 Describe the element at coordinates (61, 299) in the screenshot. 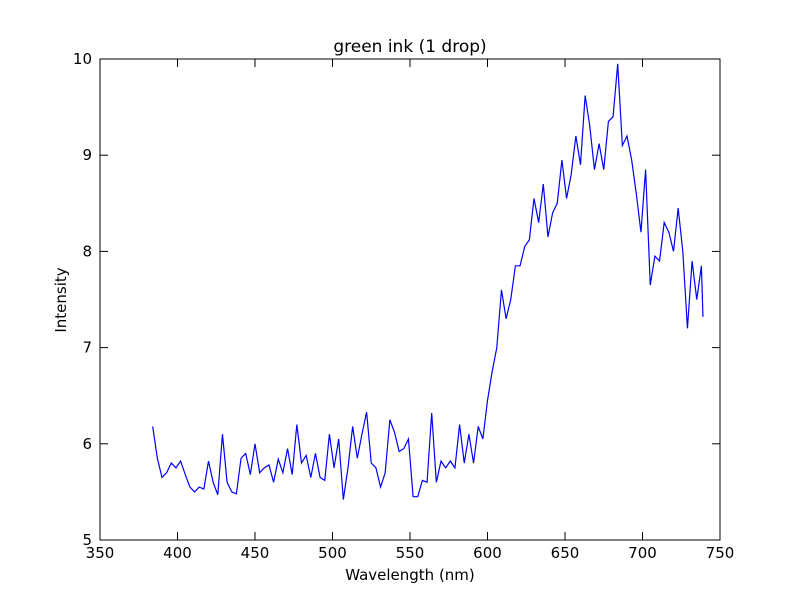

I see `y-axis-label: Intensity` at that location.